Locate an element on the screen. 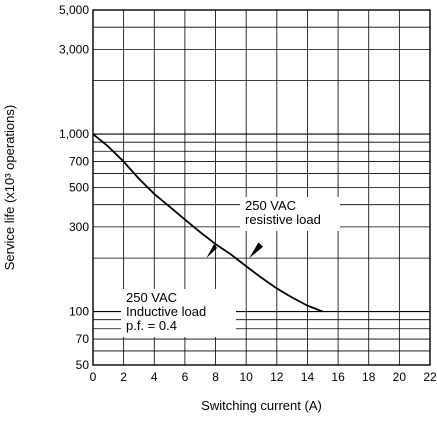 Image resolution: width=437 pixels, height=423 pixels. x-tick-label: 6 is located at coordinates (185, 377).